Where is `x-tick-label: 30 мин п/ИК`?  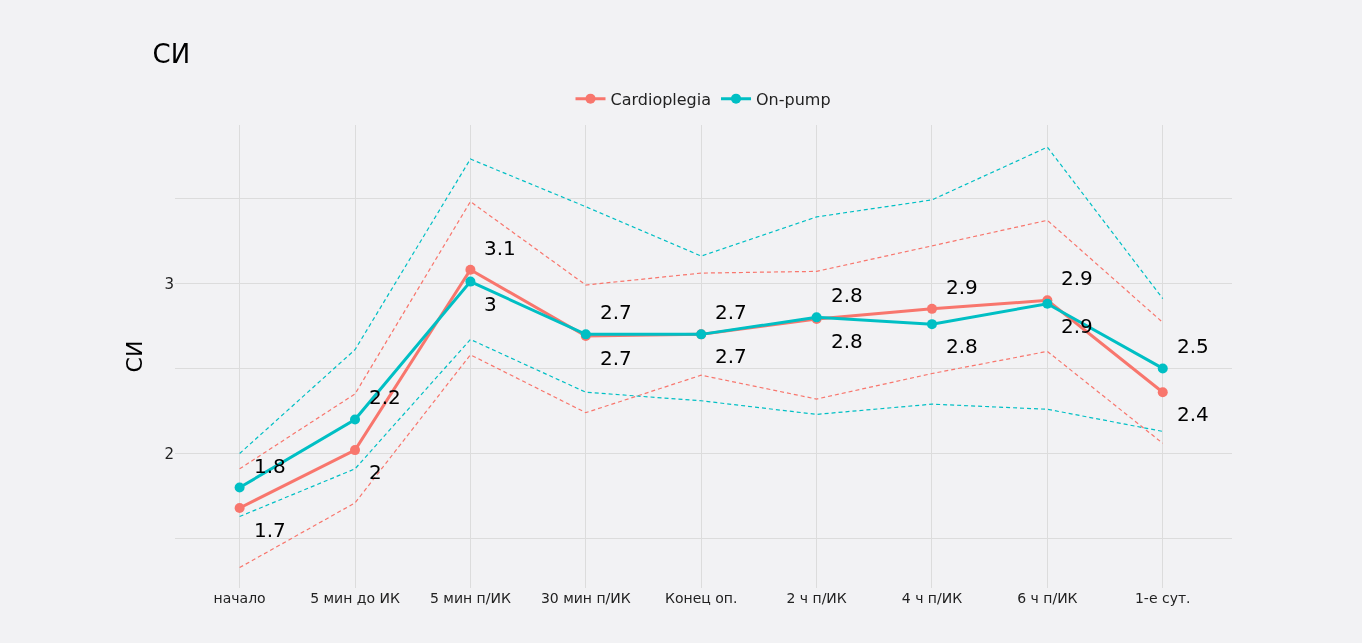
x-tick-label: 30 мин п/ИК is located at coordinates (585, 598).